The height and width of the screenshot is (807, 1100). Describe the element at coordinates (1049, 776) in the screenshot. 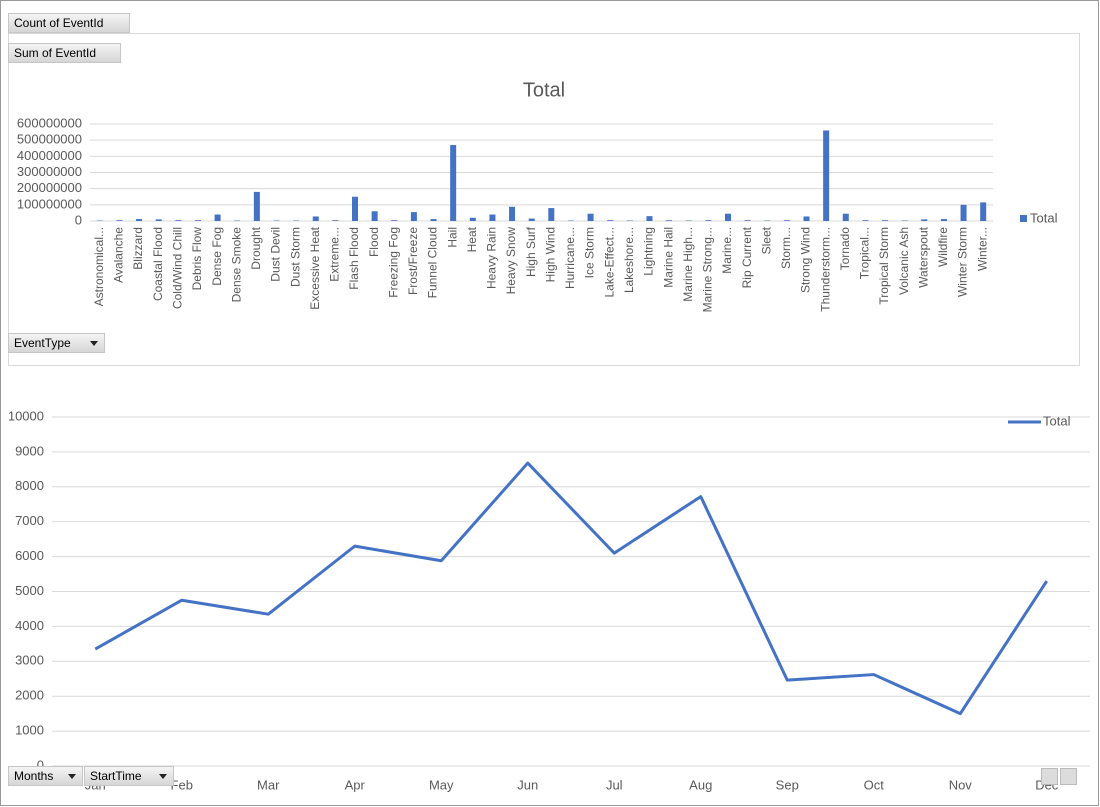

I see `expand-button` at that location.